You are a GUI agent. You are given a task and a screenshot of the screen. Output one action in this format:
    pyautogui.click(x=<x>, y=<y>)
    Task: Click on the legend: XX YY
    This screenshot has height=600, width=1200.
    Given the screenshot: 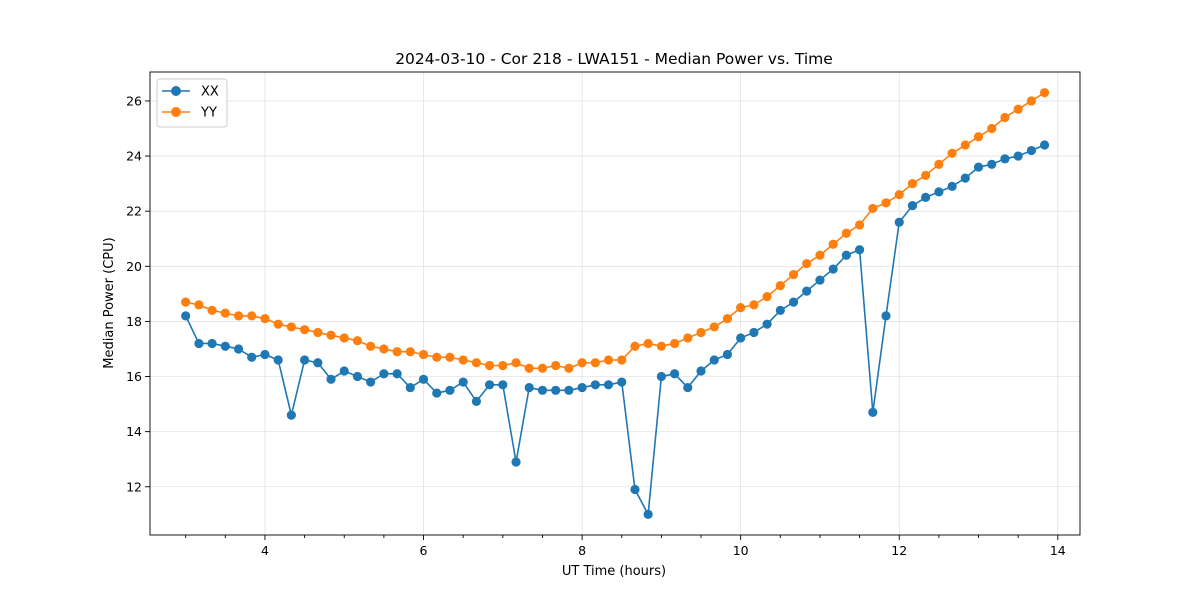 What is the action you would take?
    pyautogui.click(x=192, y=103)
    